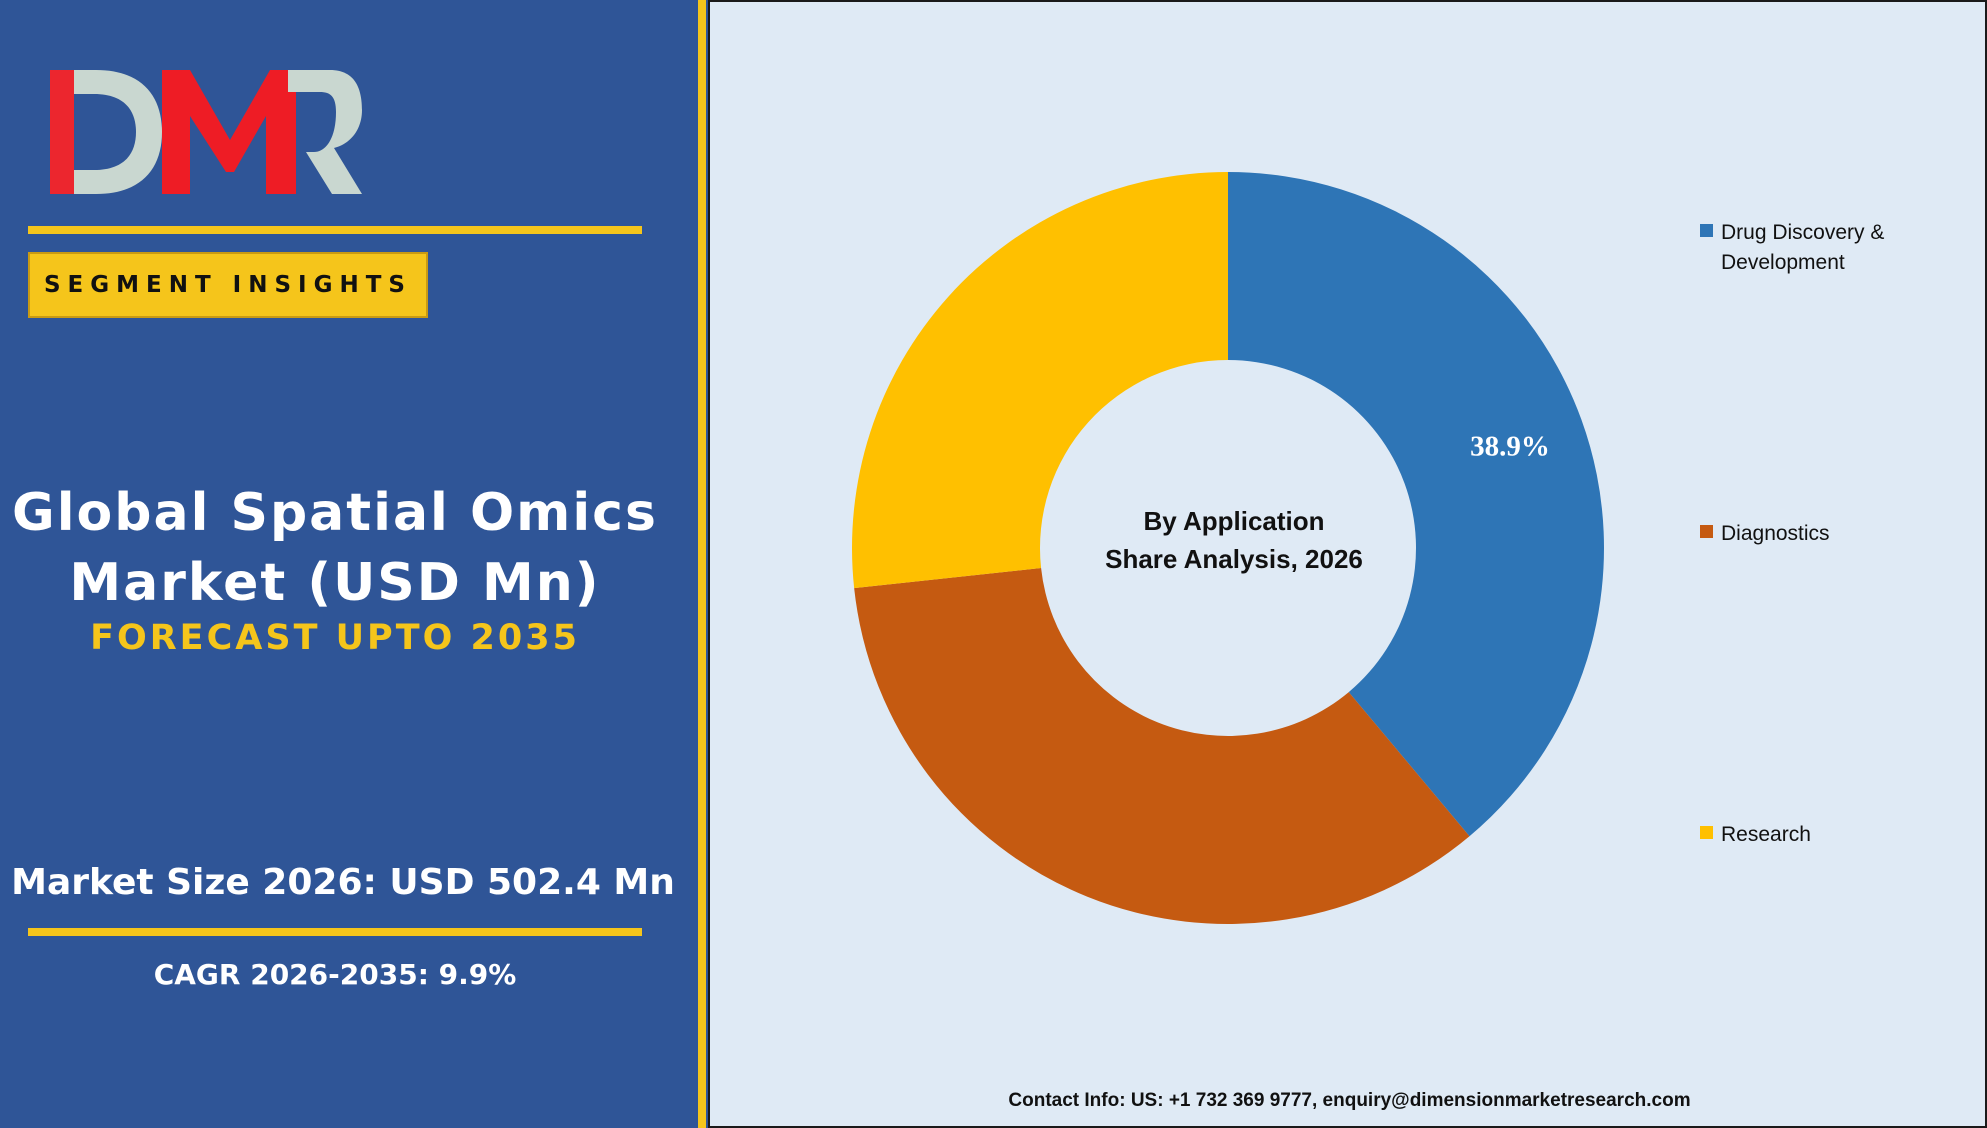 The height and width of the screenshot is (1128, 1987). I want to click on segment-insights-badge: SEGMENT INSIGHTS, so click(228, 285).